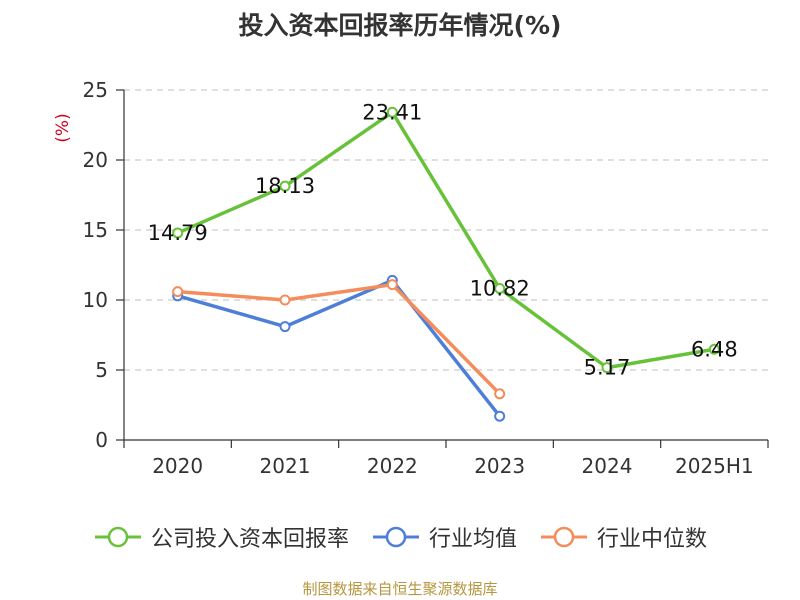 The image size is (800, 600). What do you see at coordinates (101, 440) in the screenshot?
I see `y-tick-label: 0` at bounding box center [101, 440].